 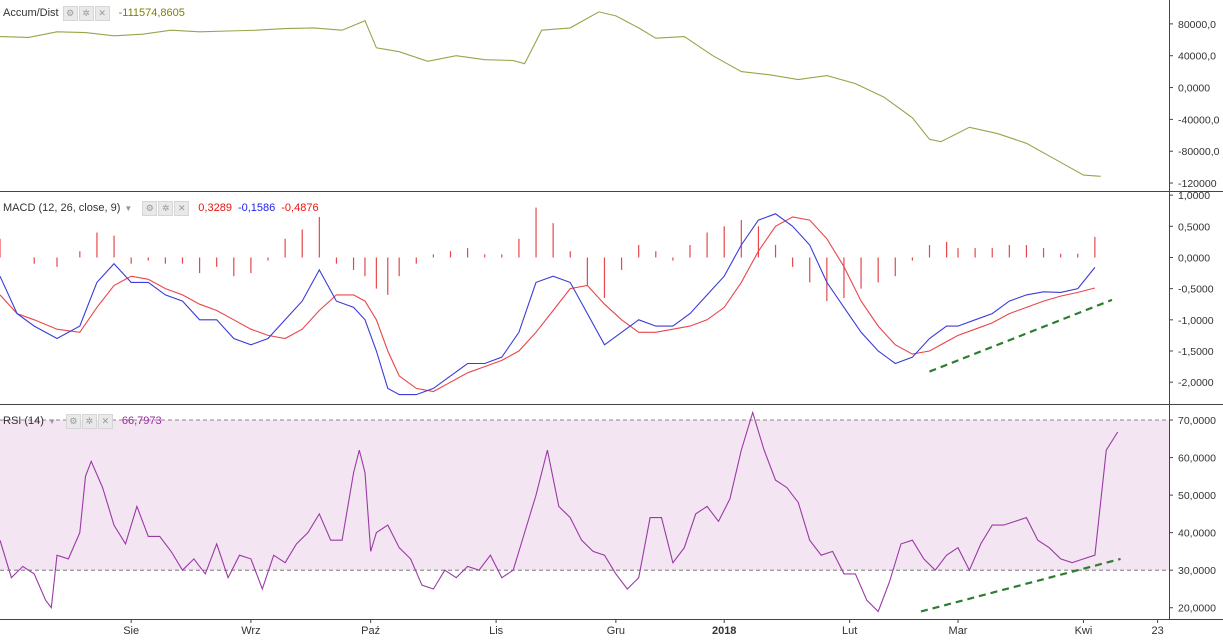 I want to click on x-tick-label: Lis, so click(x=496, y=631).